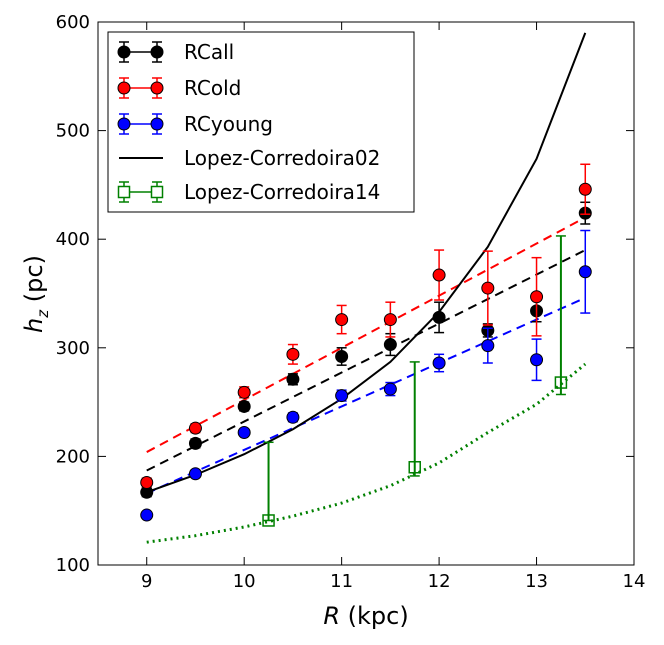 This screenshot has width=664, height=645. I want to click on x-tick-label: 13, so click(536, 581).